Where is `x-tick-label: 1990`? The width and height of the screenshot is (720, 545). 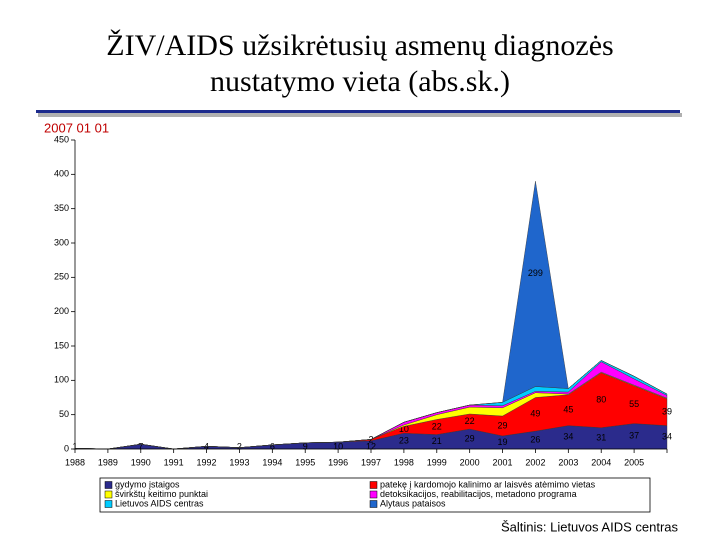
x-tick-label: 1990 is located at coordinates (141, 462).